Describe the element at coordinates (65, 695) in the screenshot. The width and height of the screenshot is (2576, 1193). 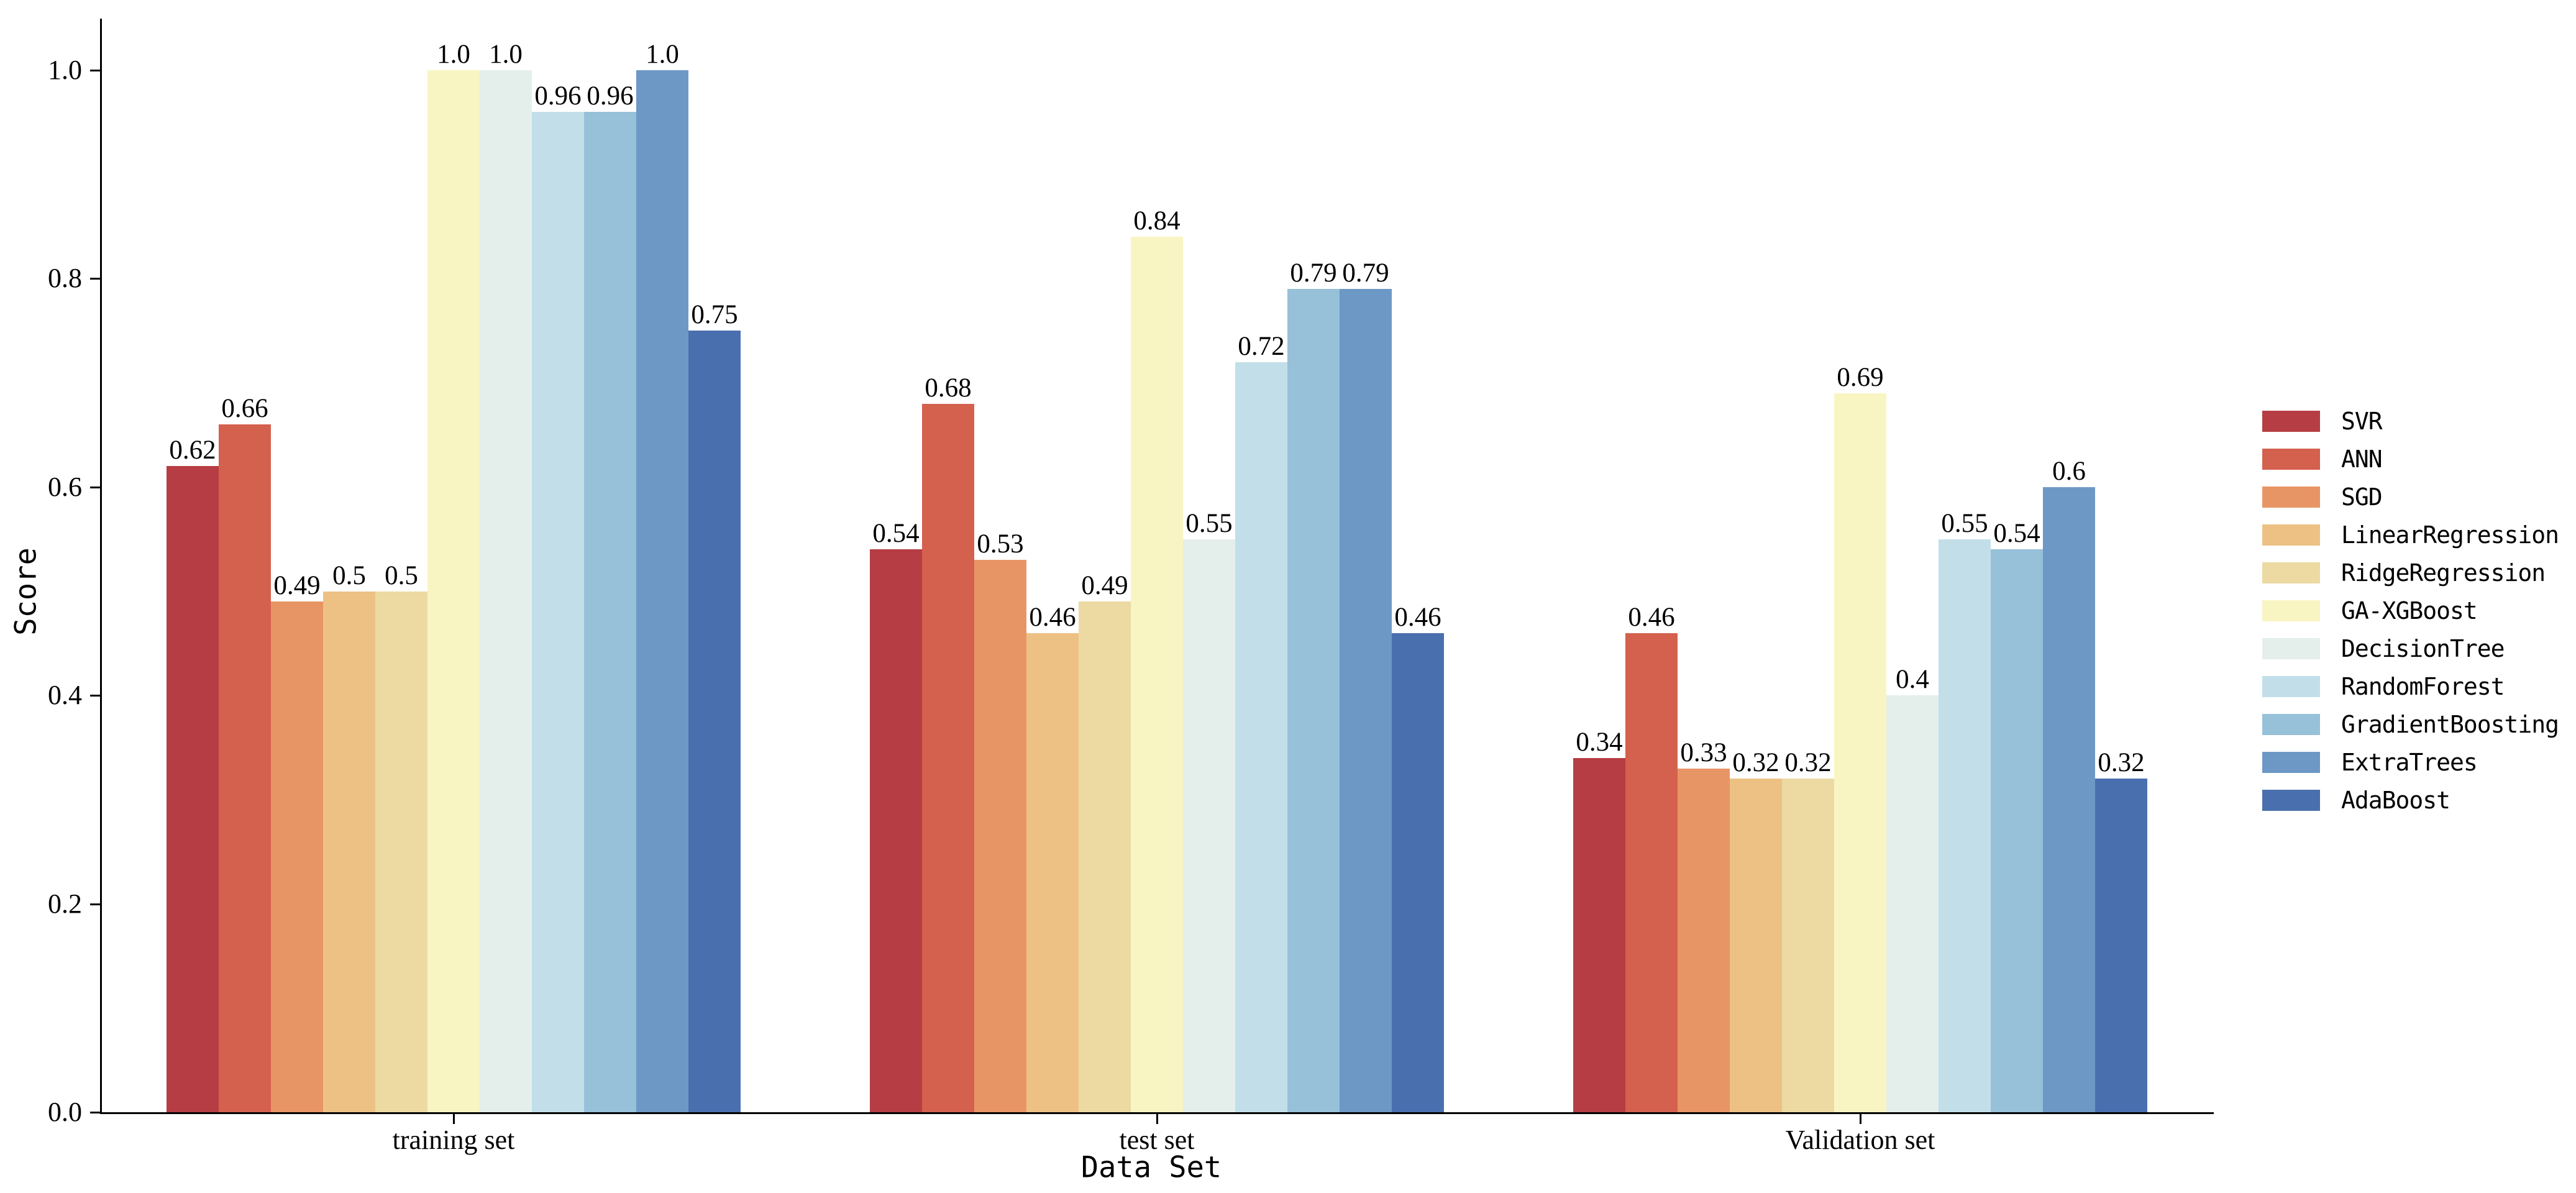
I see `y-tick-label: 0.4` at that location.